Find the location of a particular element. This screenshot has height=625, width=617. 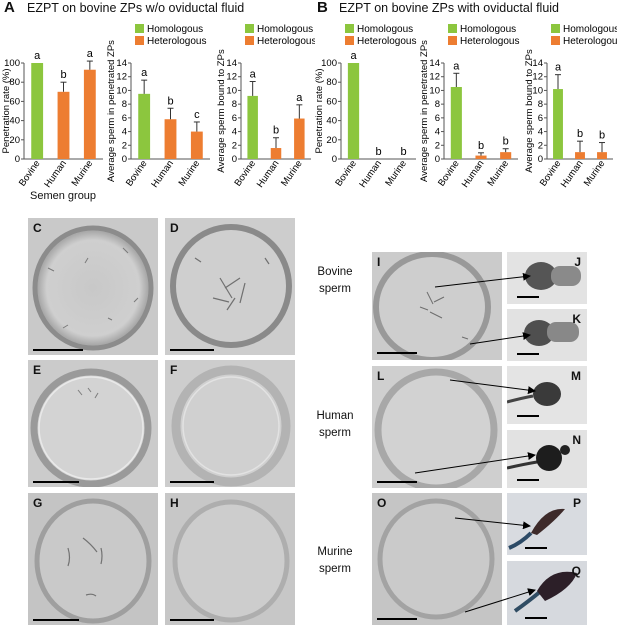

micrograph-q: Q is located at coordinates (547, 593).